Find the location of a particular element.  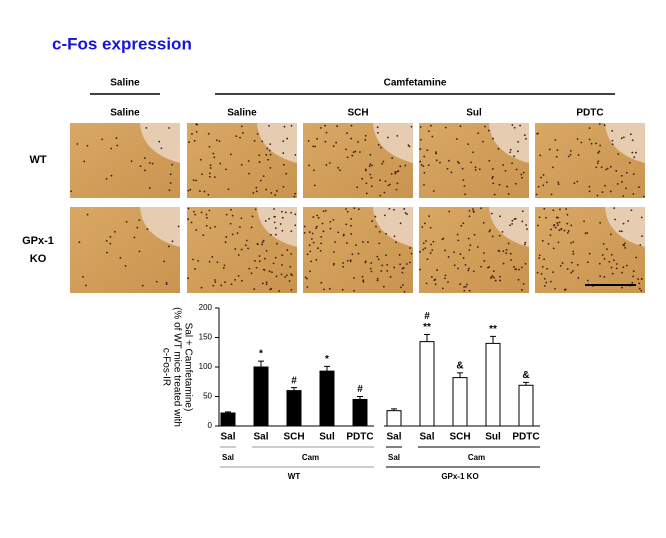

bar is located at coordinates (228, 419).